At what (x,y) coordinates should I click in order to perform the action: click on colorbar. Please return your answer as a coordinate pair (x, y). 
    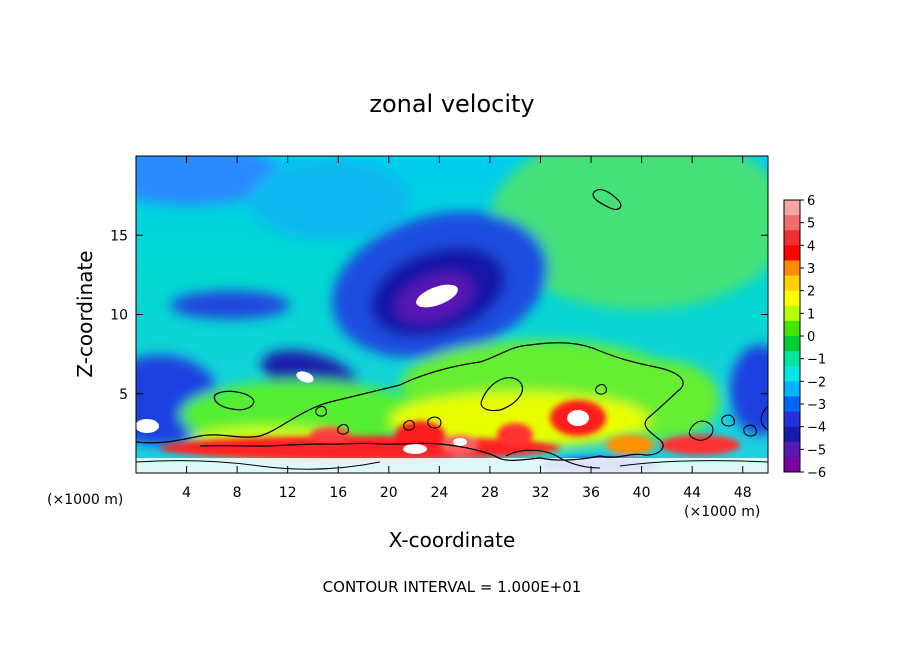
    Looking at the image, I should click on (792, 336).